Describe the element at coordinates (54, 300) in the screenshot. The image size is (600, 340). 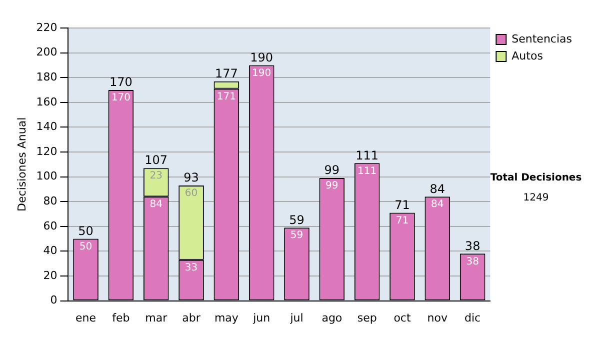
I see `y-tick-label: 0` at that location.